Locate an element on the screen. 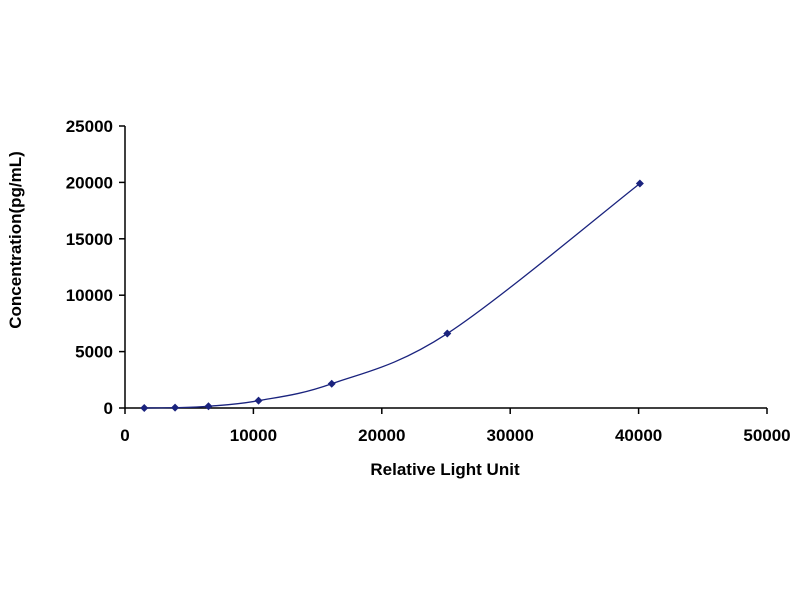 The height and width of the screenshot is (600, 800). x-tick-label: 40000 is located at coordinates (638, 435).